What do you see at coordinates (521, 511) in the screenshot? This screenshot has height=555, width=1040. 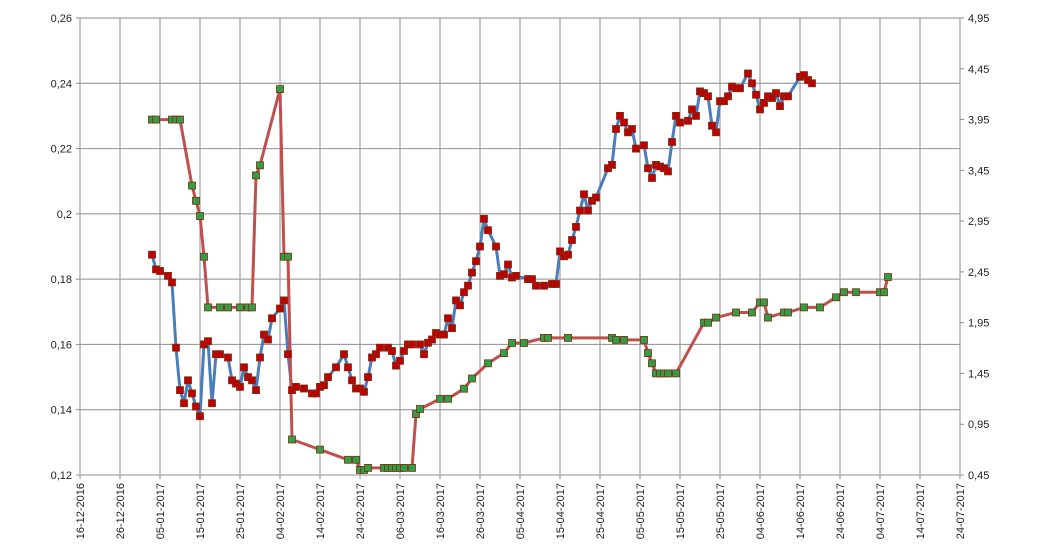 I see `x-tick-label: 05-04-2017` at bounding box center [521, 511].